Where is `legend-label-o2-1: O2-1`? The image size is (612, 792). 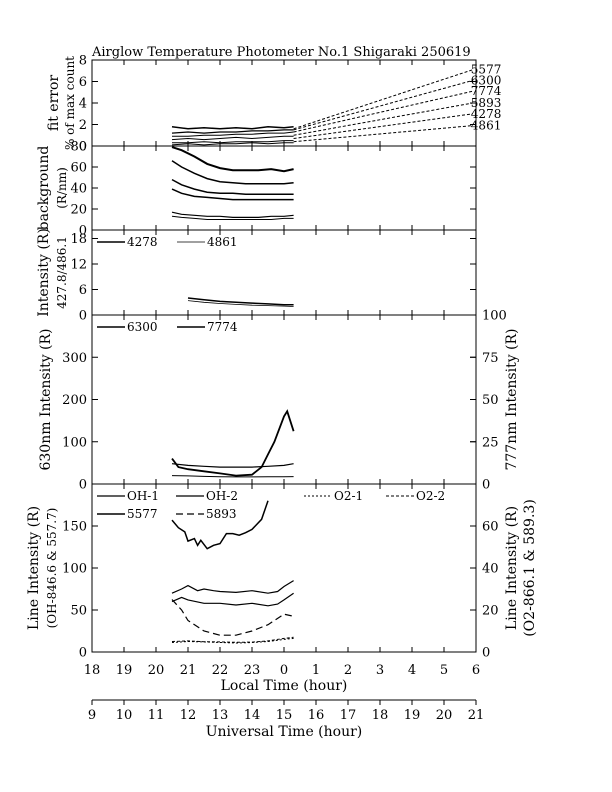 legend-label-o2-1: O2-1 is located at coordinates (348, 496).